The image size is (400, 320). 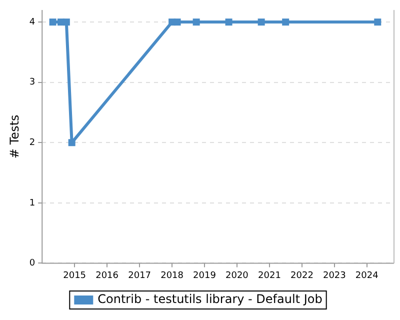 I want to click on x-tick-label: 2017, so click(x=140, y=275).